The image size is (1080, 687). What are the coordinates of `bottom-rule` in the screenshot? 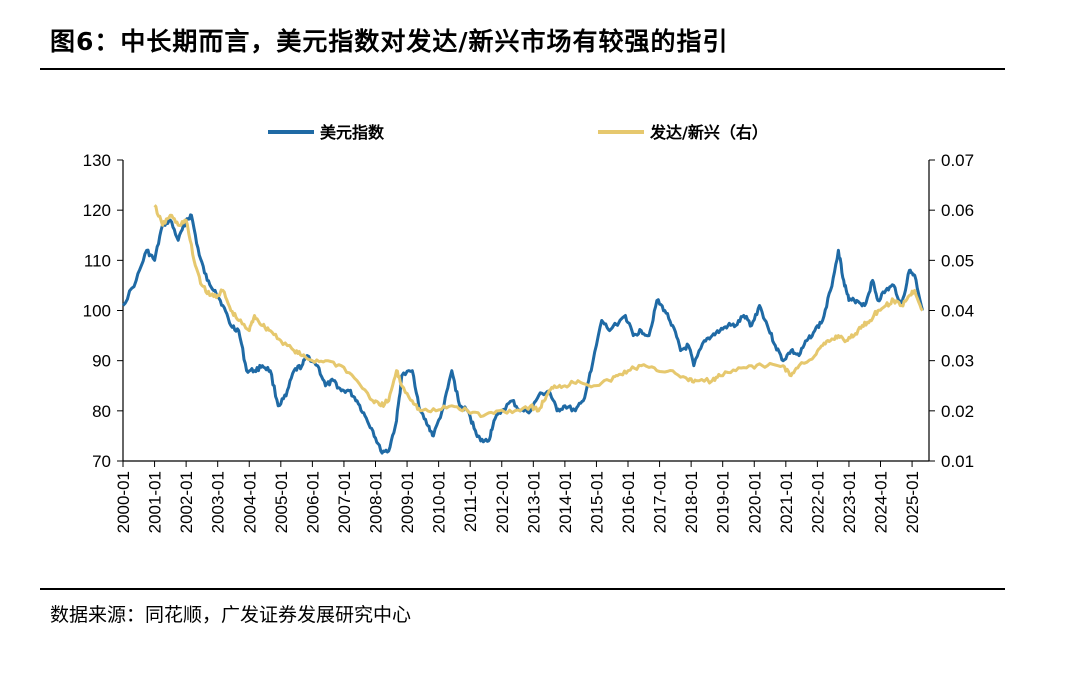 It's located at (522, 589).